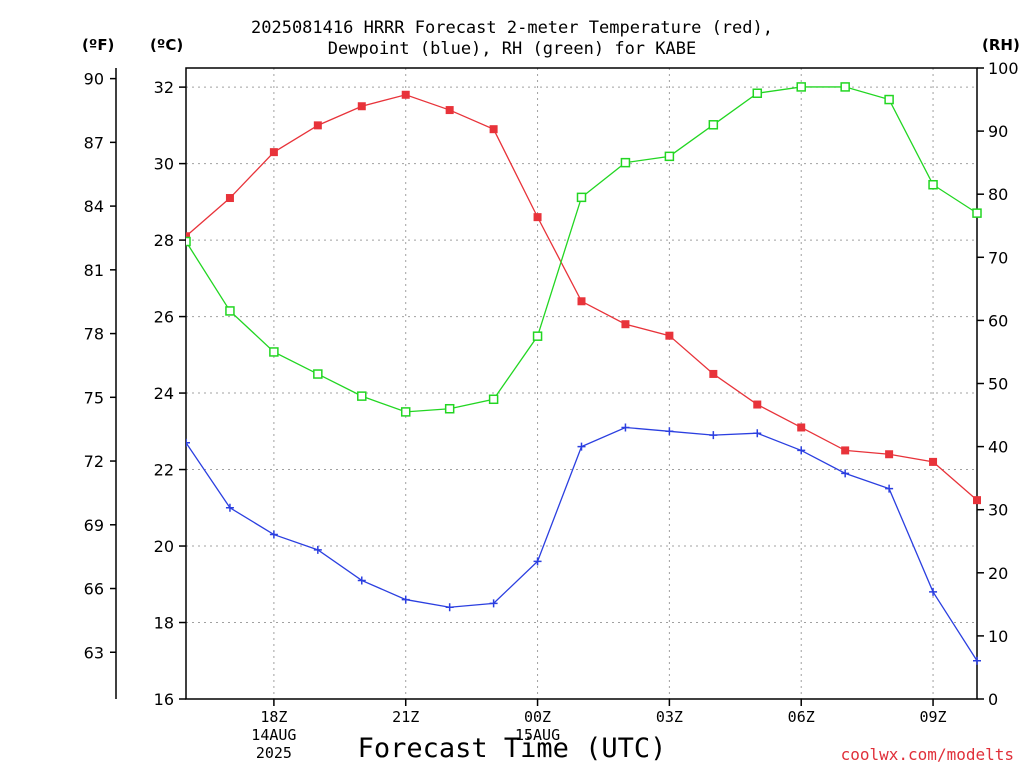 The image size is (1024, 768). I want to click on rh-tick-label: 50, so click(998, 384).